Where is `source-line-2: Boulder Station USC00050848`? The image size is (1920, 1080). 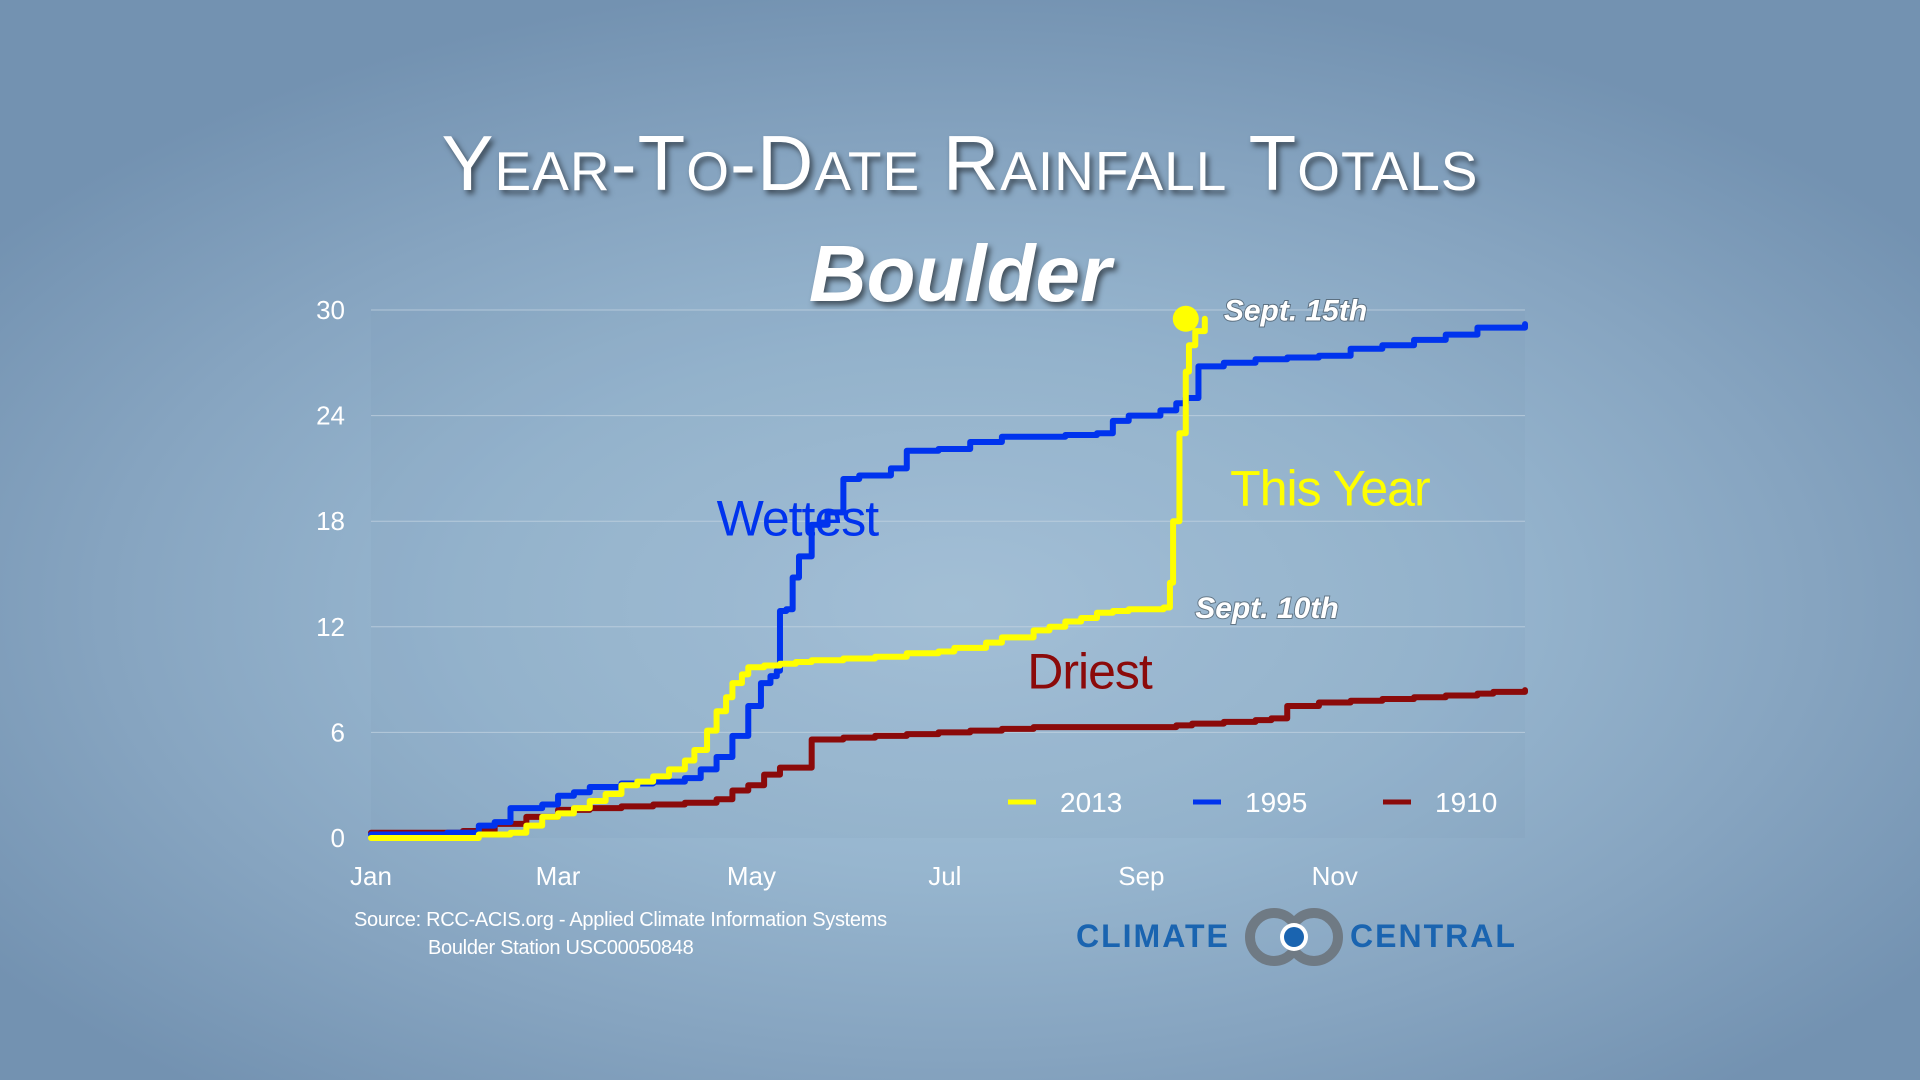 source-line-2: Boulder Station USC00050848 is located at coordinates (561, 948).